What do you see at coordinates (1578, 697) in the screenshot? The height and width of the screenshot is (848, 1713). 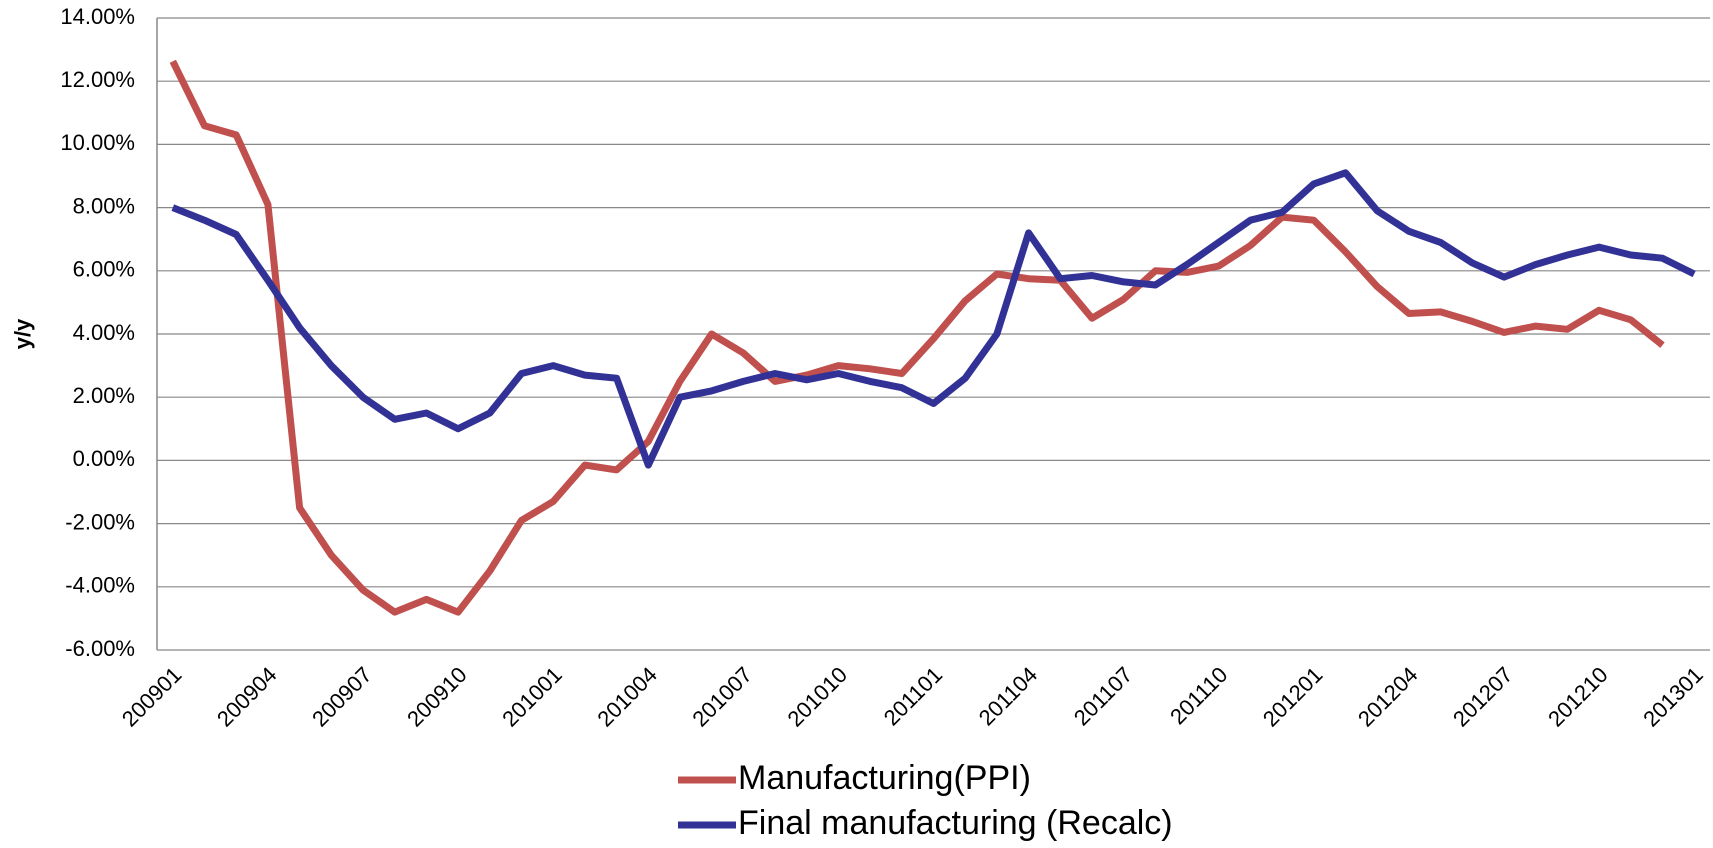 I see `x-tick-label: 201210` at bounding box center [1578, 697].